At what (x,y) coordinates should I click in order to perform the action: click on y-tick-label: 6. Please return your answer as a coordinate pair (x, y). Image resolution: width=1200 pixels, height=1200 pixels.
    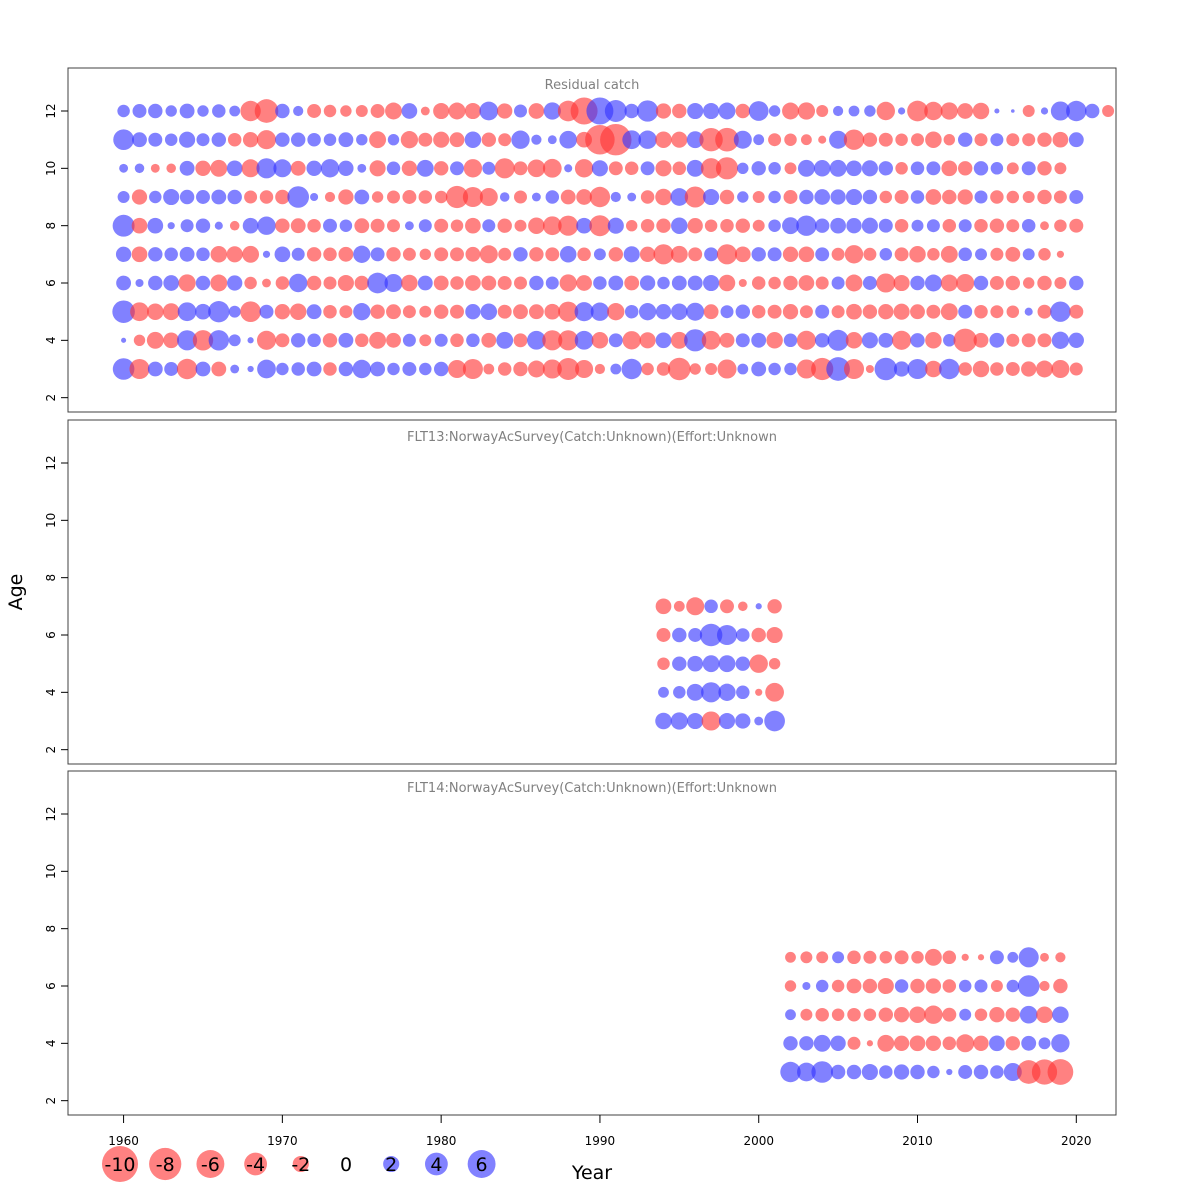
    Looking at the image, I should click on (51, 635).